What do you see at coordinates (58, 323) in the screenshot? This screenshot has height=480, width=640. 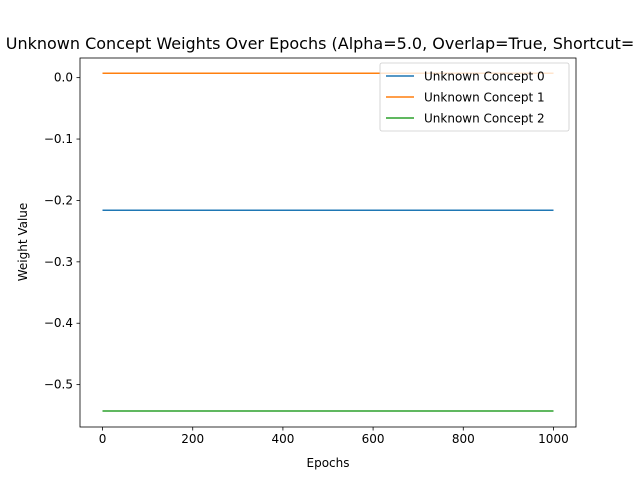 I see `y-tick-label: −0.4` at bounding box center [58, 323].